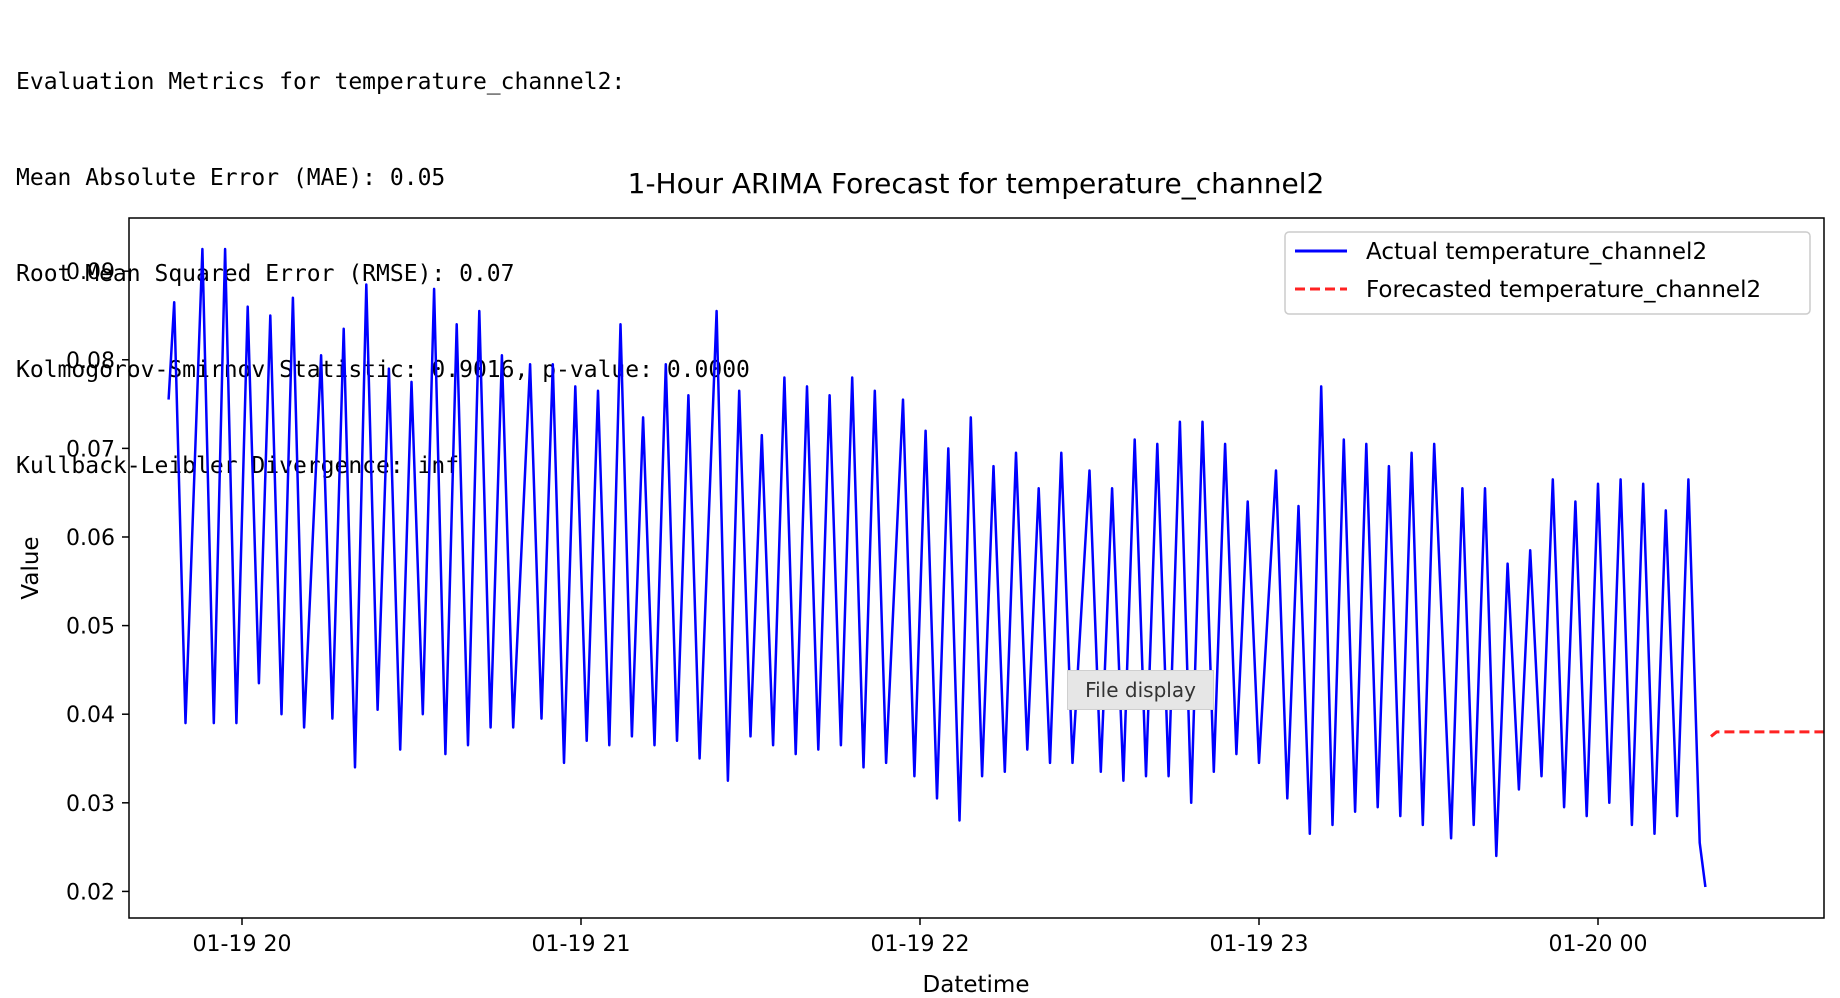 The height and width of the screenshot is (998, 1840). What do you see at coordinates (1536, 252) in the screenshot?
I see `legend-label-actual: Actual temperature_channel2` at bounding box center [1536, 252].